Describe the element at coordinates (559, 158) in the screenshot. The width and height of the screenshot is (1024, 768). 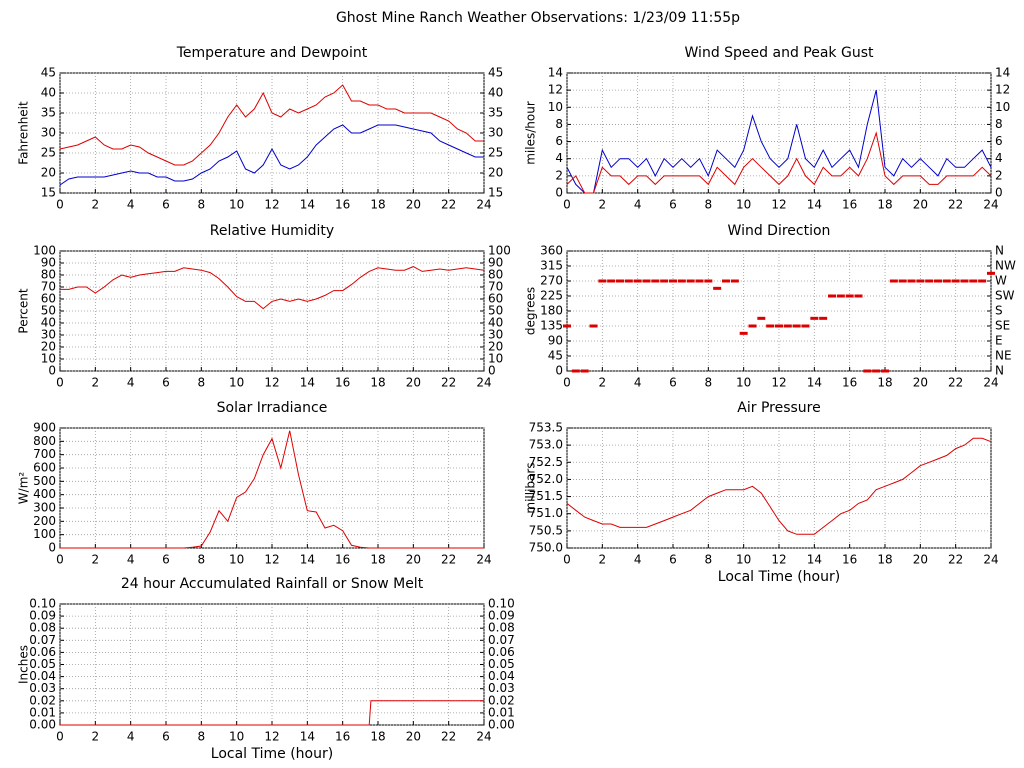
I see `y-tick-label: 4` at that location.